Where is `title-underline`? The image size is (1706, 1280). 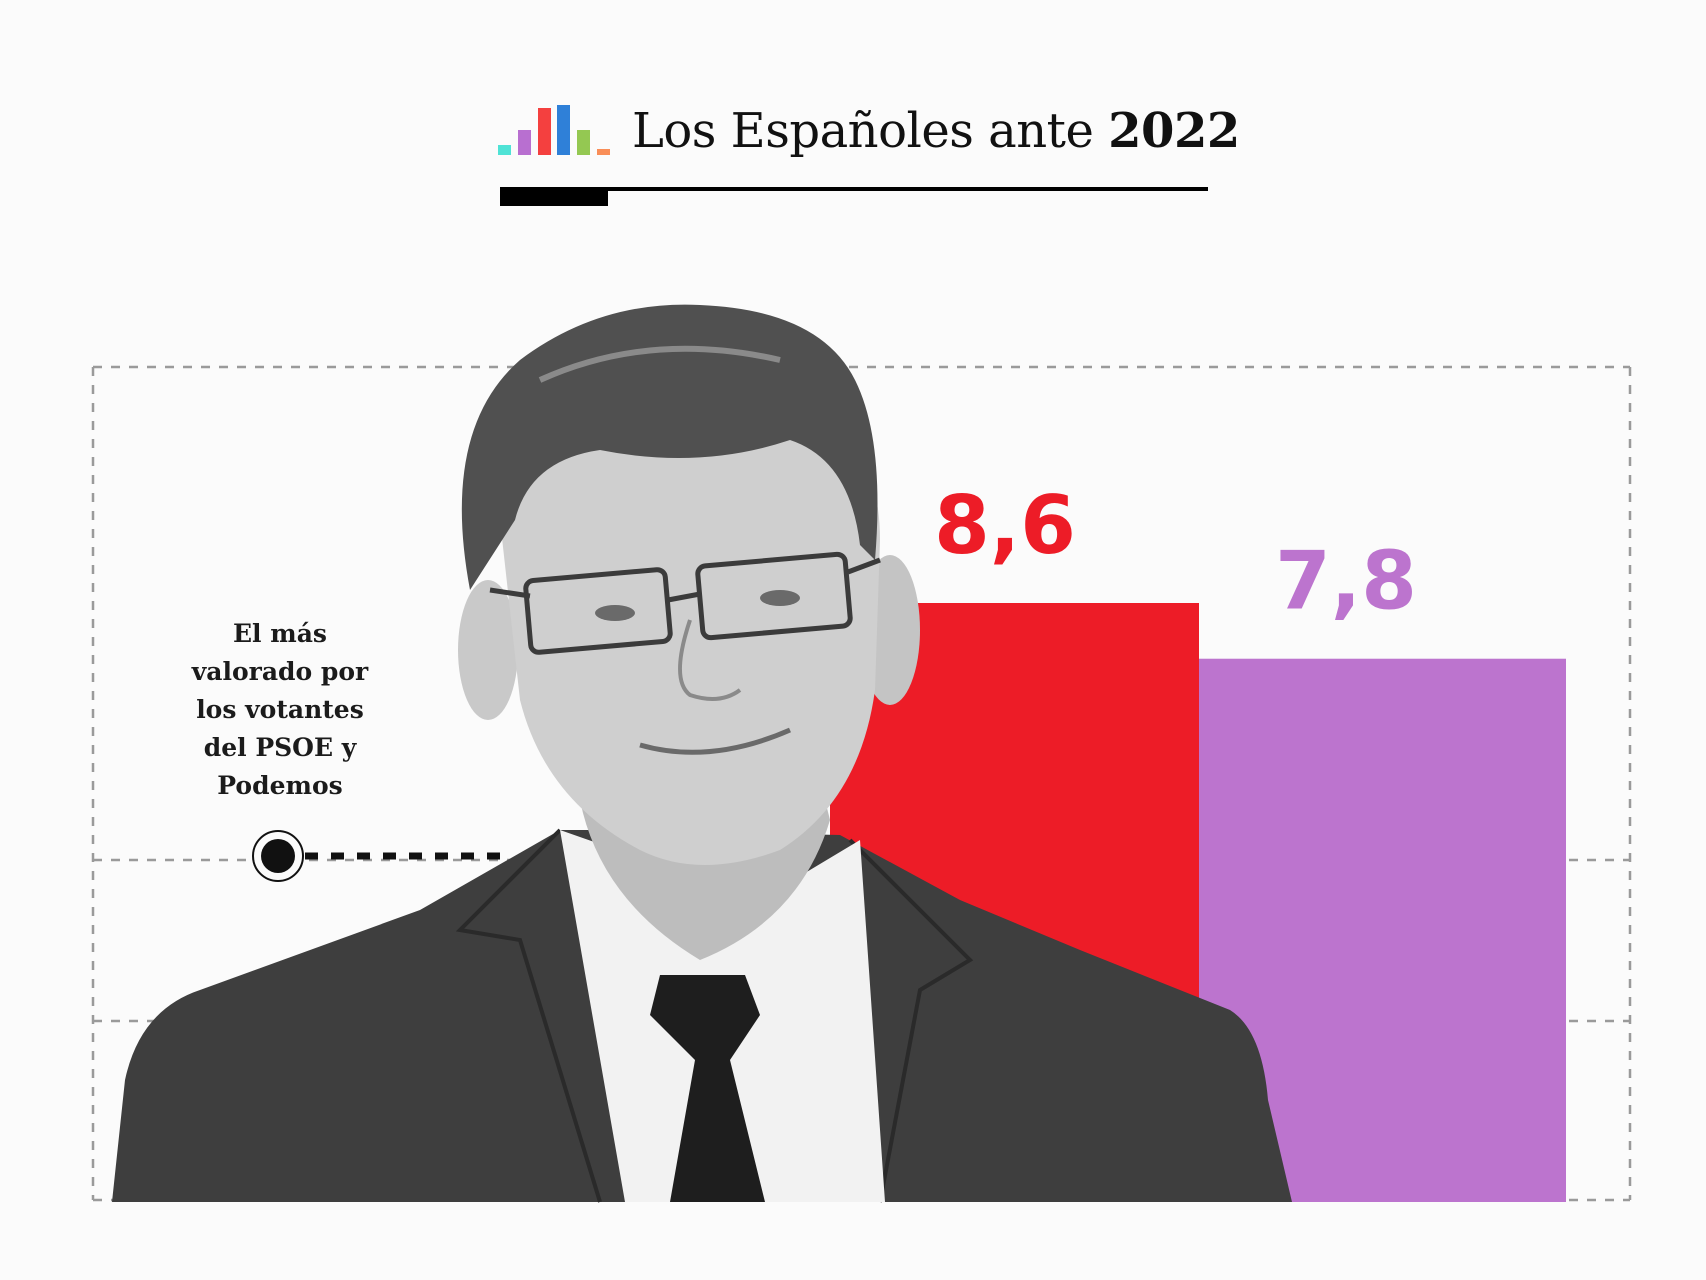
title-underline is located at coordinates (854, 189).